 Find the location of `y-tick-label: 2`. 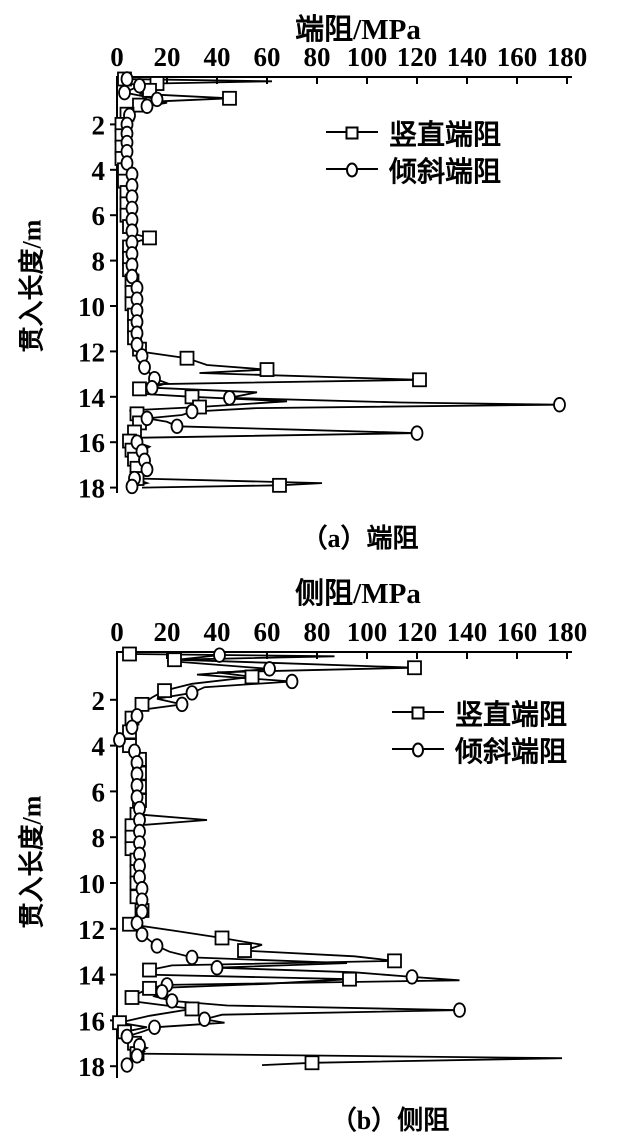

y-tick-label: 2 is located at coordinates (99, 125).